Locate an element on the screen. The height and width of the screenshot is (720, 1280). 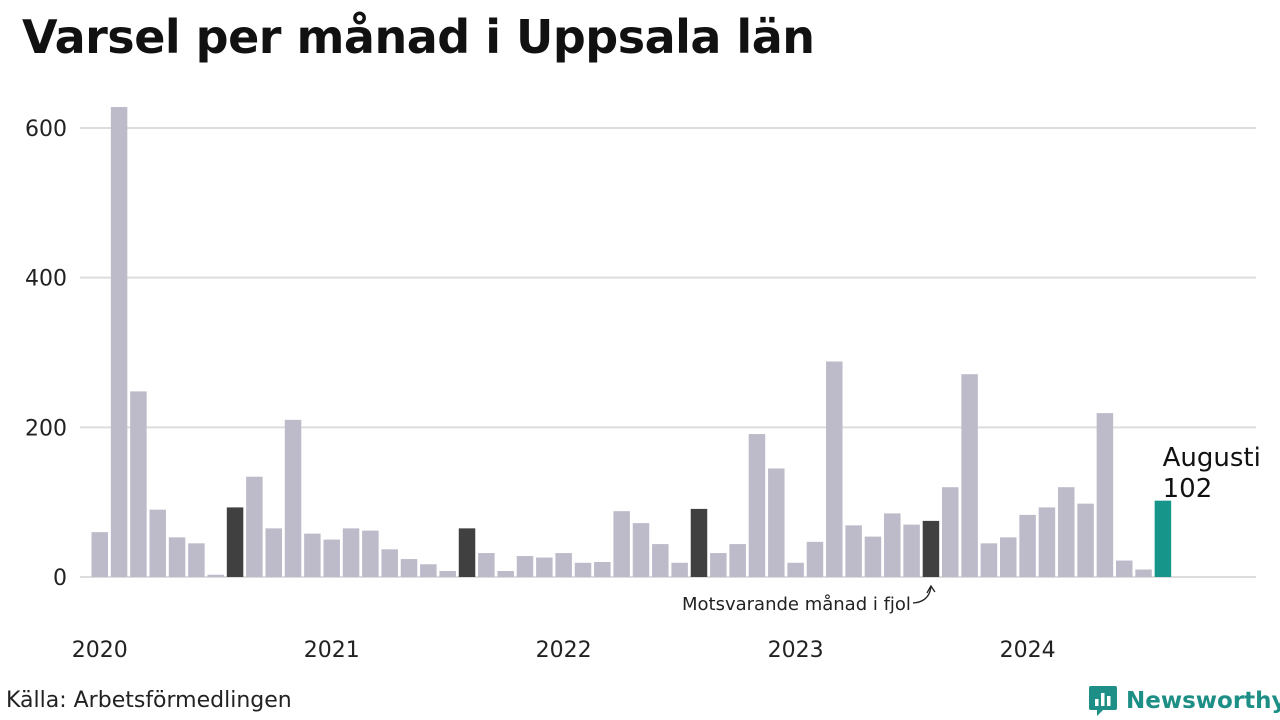
y-tick-label: 600 is located at coordinates (46, 129).